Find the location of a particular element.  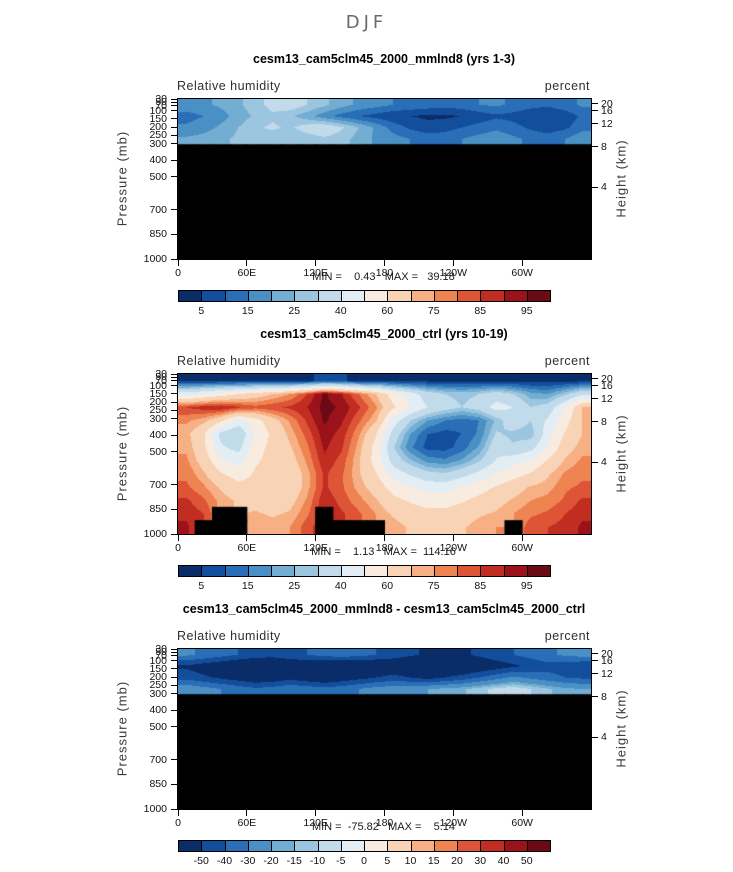

pressure-tick-label: 700 is located at coordinates (158, 759).